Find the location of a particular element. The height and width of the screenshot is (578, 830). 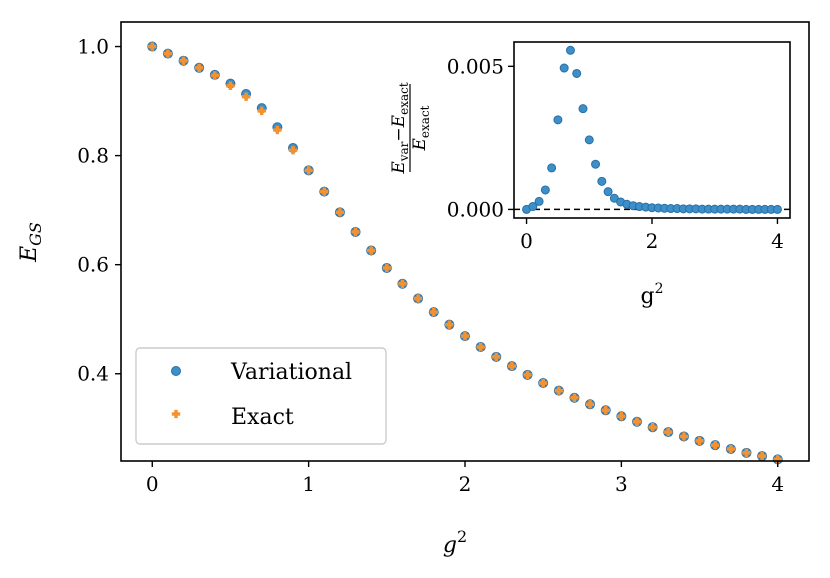

legend-box is located at coordinates (261, 396).